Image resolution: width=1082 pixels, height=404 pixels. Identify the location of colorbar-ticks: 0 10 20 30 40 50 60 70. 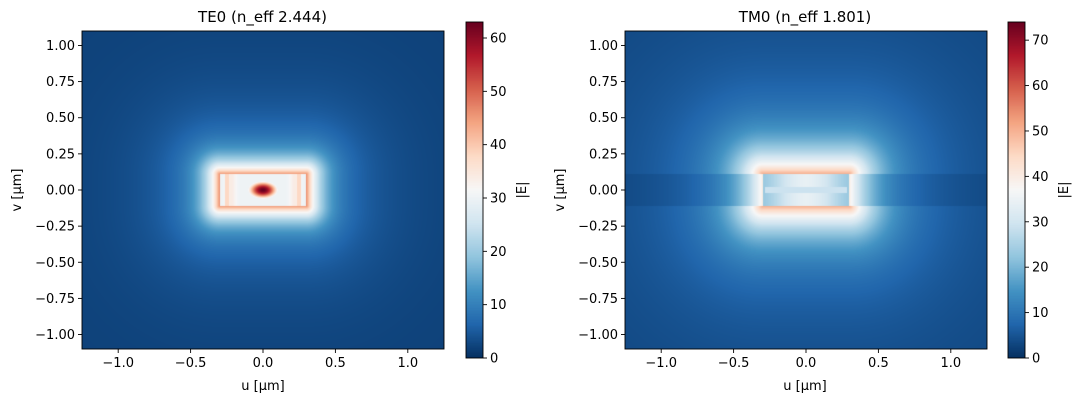
(1037, 200).